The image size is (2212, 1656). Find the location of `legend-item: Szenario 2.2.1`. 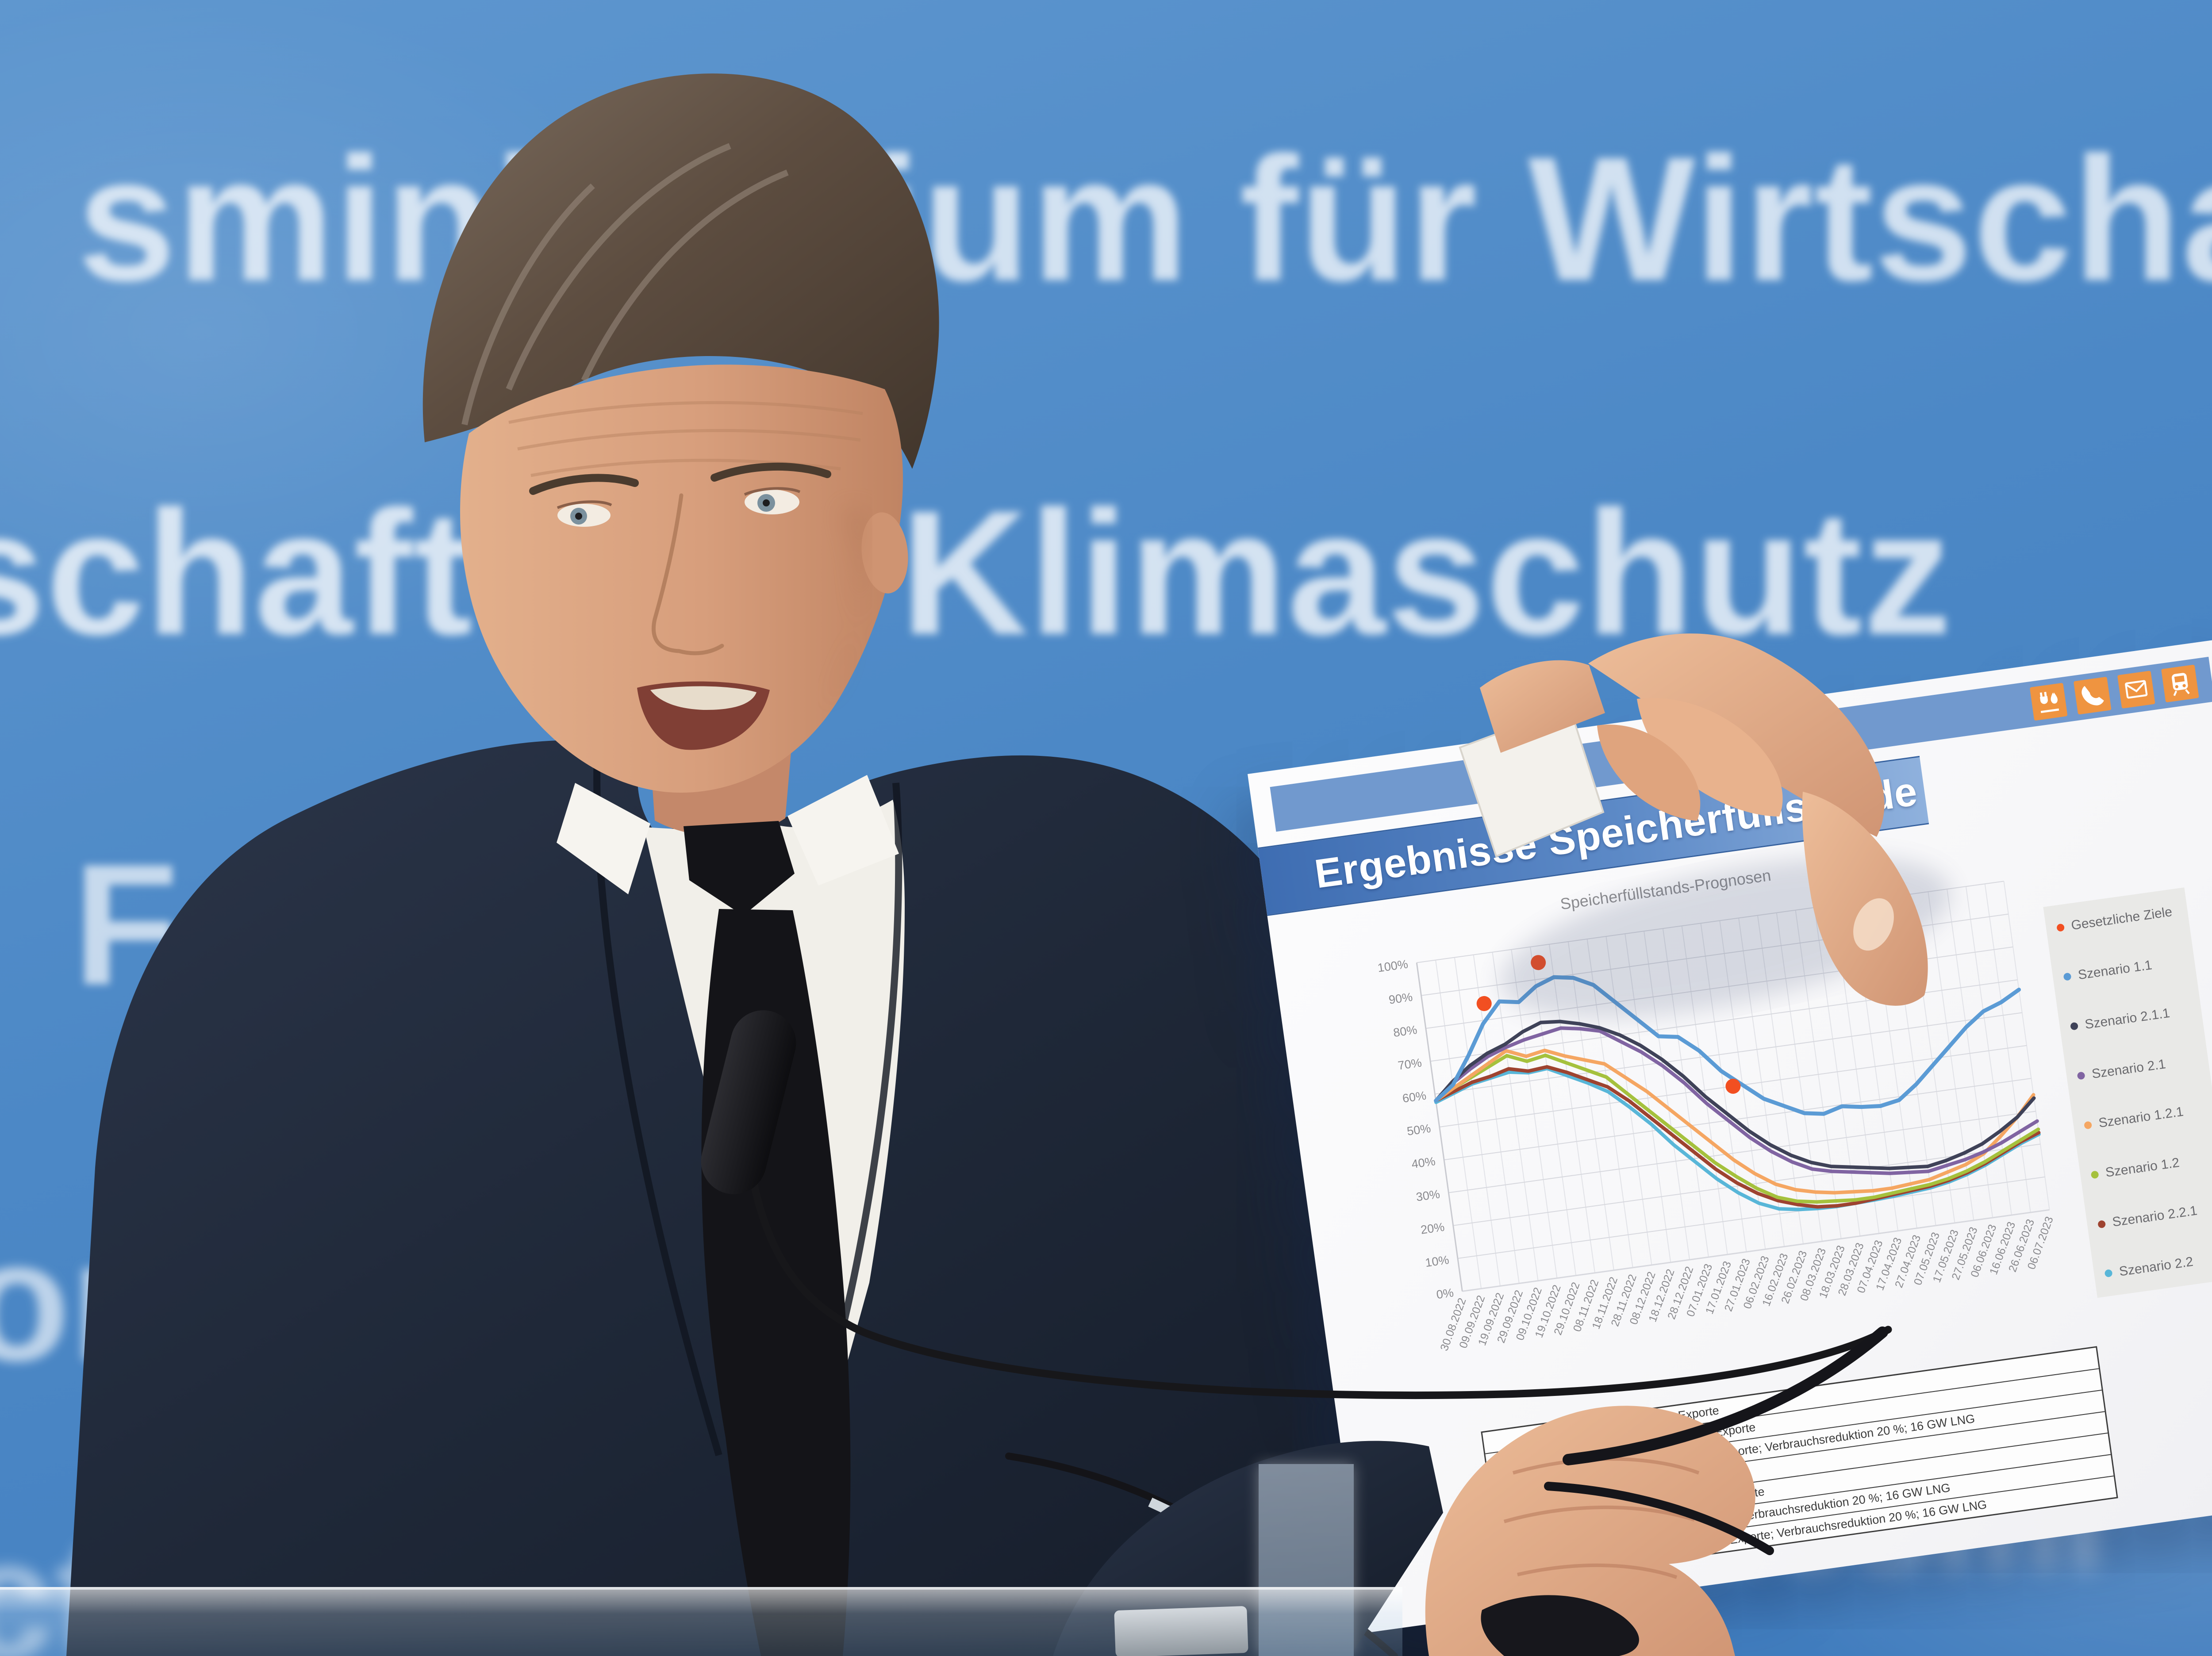

legend-item: Szenario 2.2.1 is located at coordinates (2154, 1216).